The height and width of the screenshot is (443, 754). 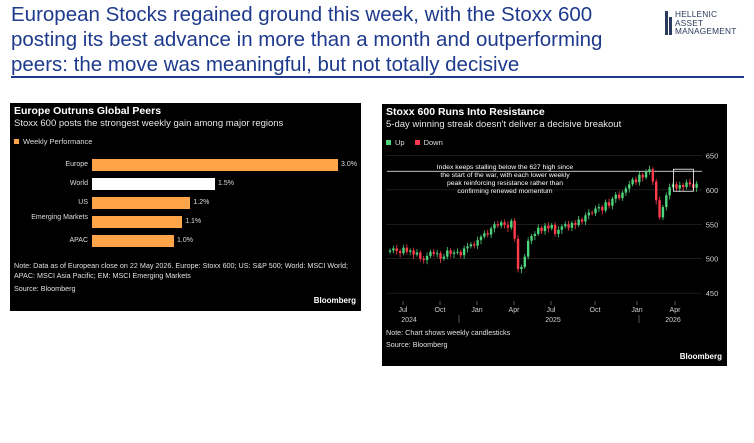 What do you see at coordinates (712, 224) in the screenshot?
I see `y-tick-label: 550` at bounding box center [712, 224].